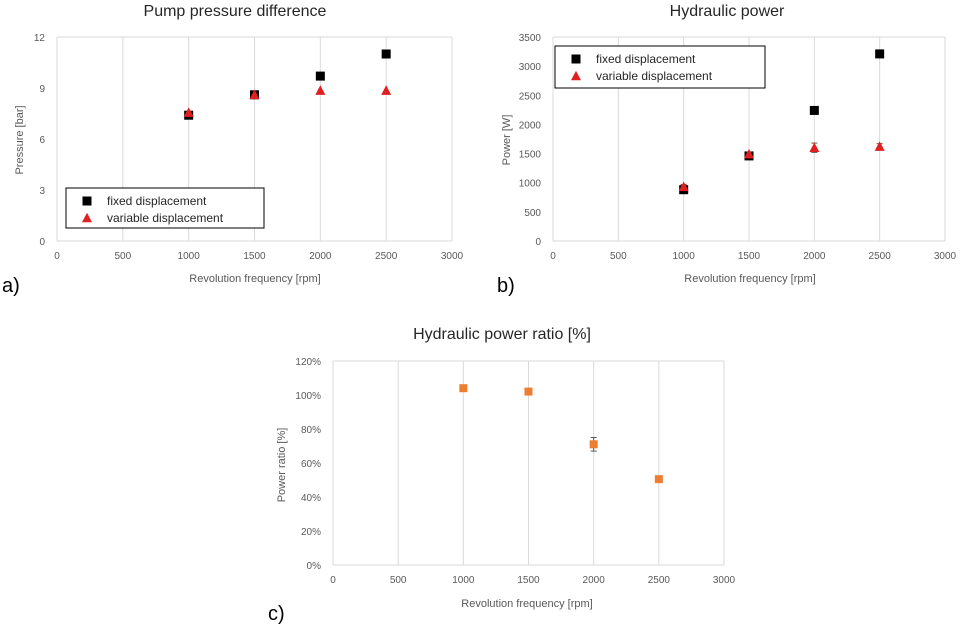  Describe the element at coordinates (40, 38) in the screenshot. I see `y-tick-label: 12` at that location.